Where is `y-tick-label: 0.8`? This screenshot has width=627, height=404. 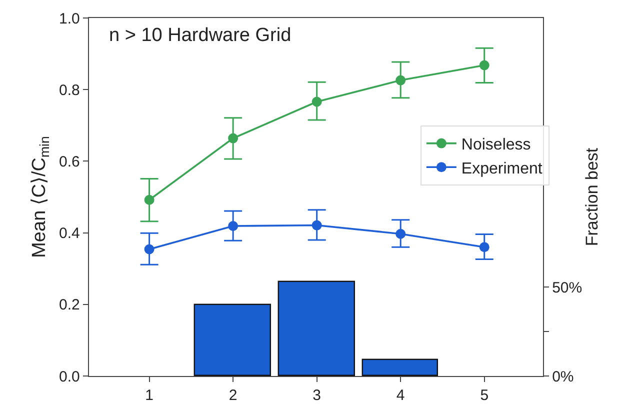
y-tick-label: 0.8 is located at coordinates (69, 90).